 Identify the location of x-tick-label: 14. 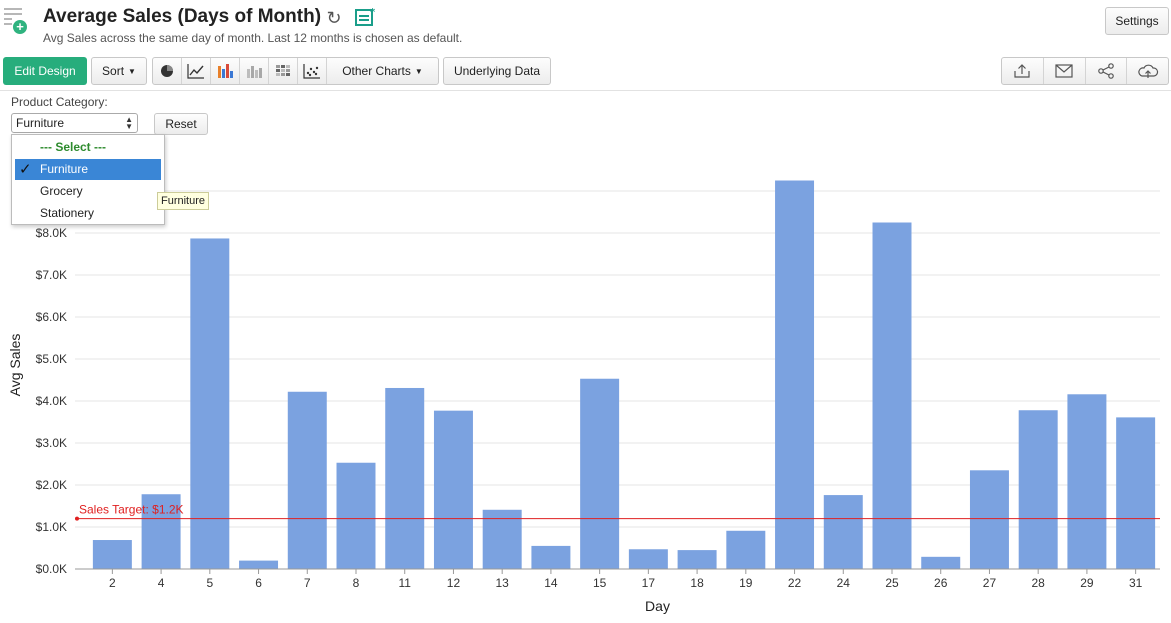
(551, 583).